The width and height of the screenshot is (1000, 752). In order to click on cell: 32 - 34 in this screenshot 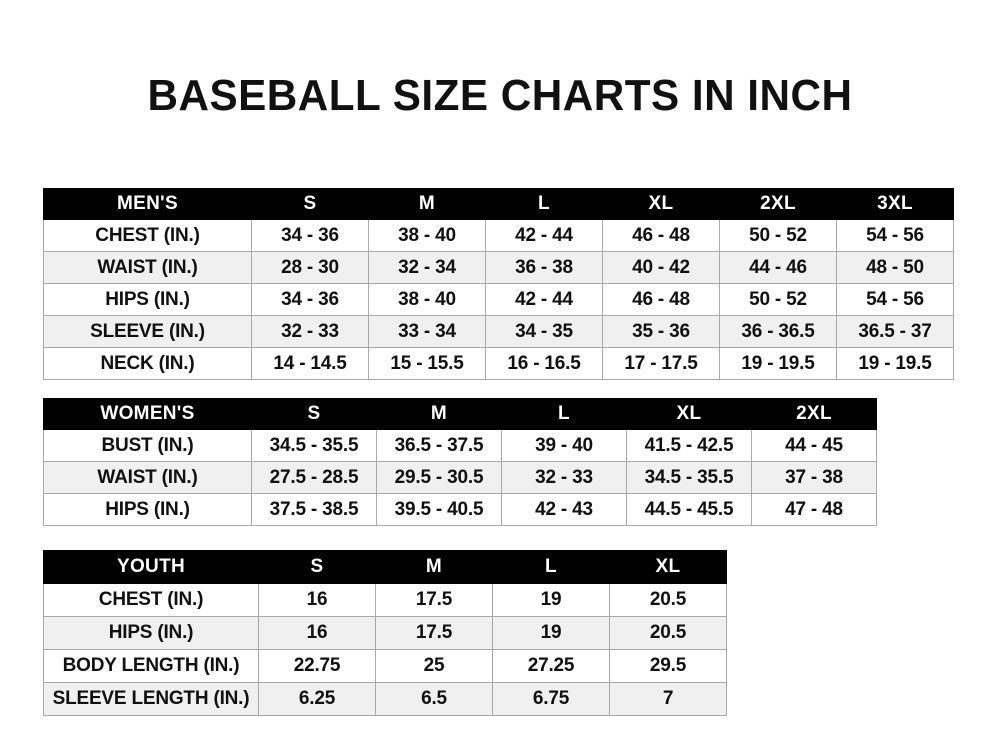, I will do `click(427, 267)`.